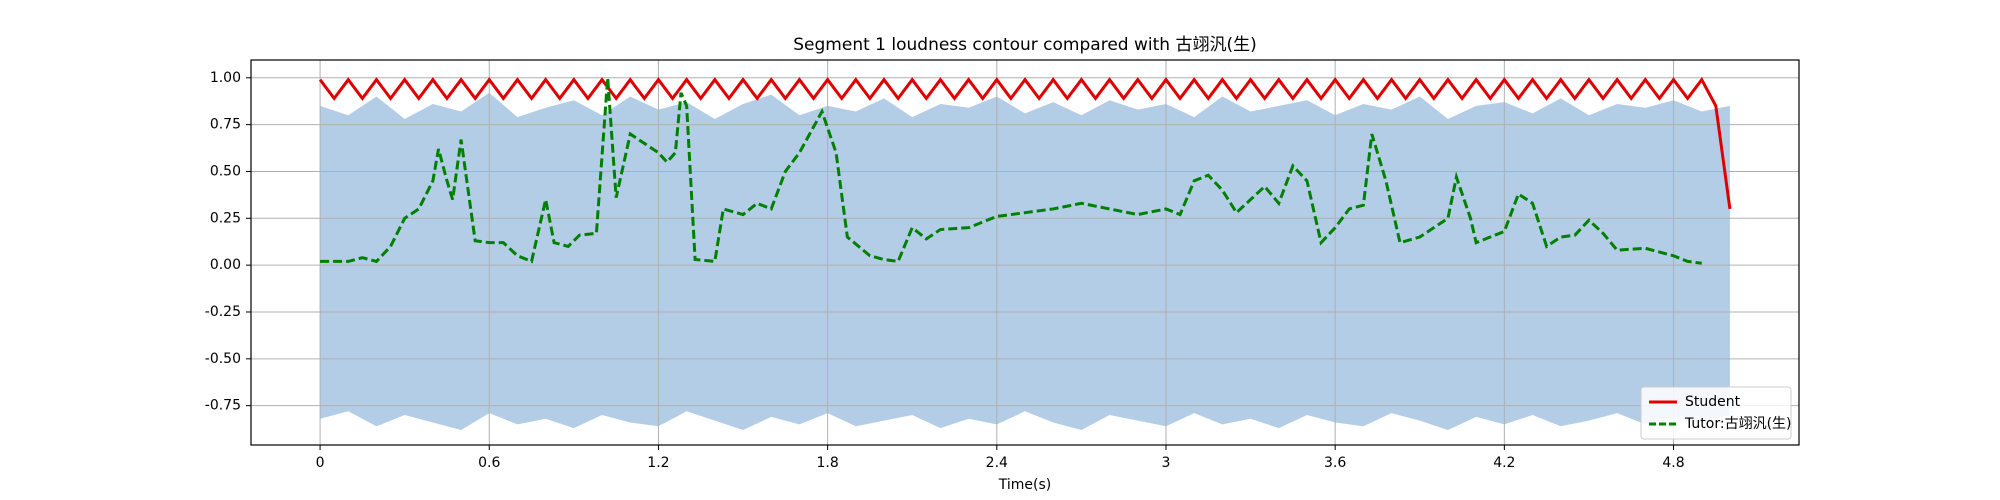 This screenshot has height=500, width=2000. Describe the element at coordinates (489, 463) in the screenshot. I see `x-tick-label: 0.6` at that location.